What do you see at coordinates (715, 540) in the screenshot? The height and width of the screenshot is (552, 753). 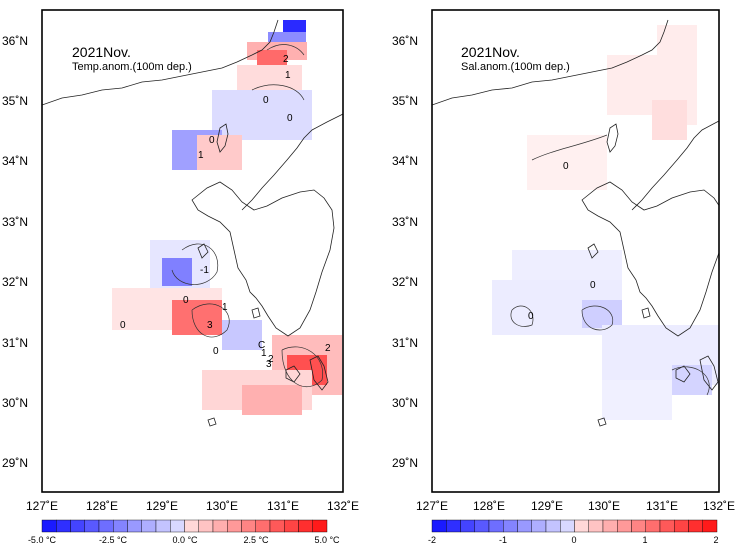 I see `colorbar-label: 2` at bounding box center [715, 540].